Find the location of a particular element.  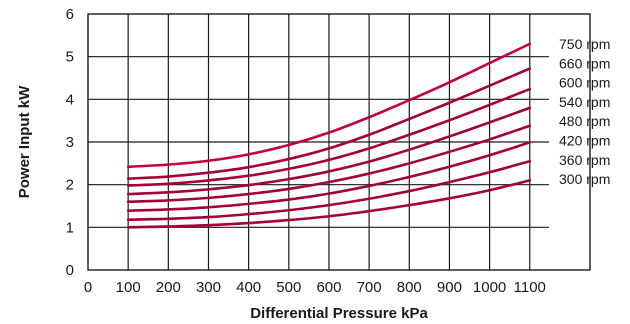

x-tick-label: 1100 is located at coordinates (530, 287).